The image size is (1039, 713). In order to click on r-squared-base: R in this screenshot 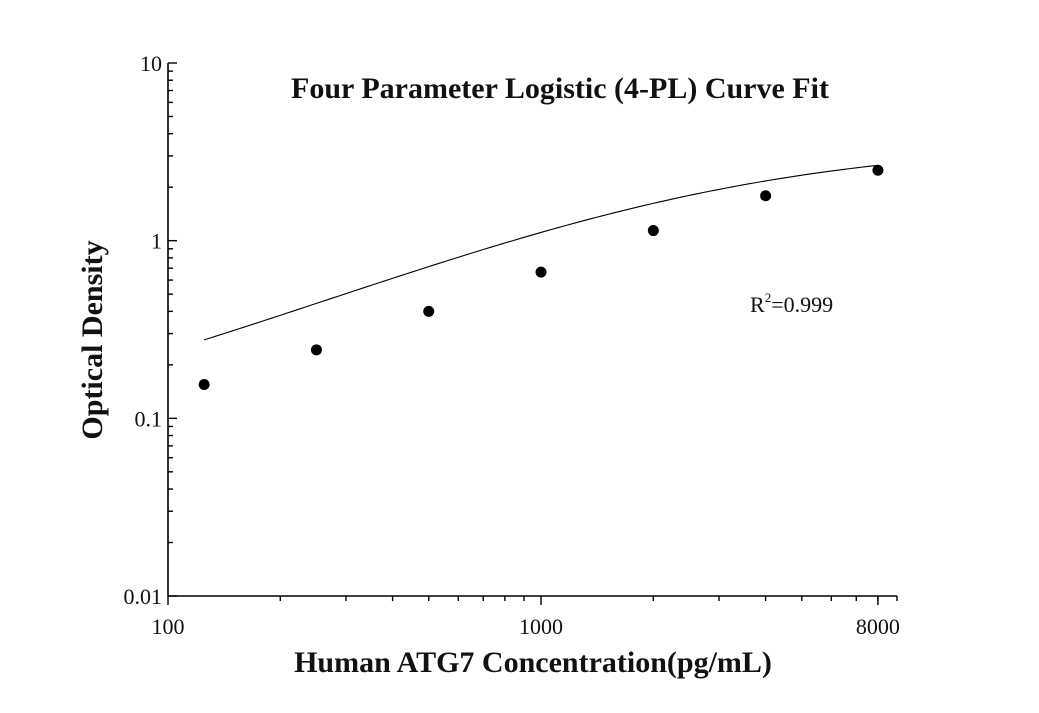, I will do `click(757, 304)`.